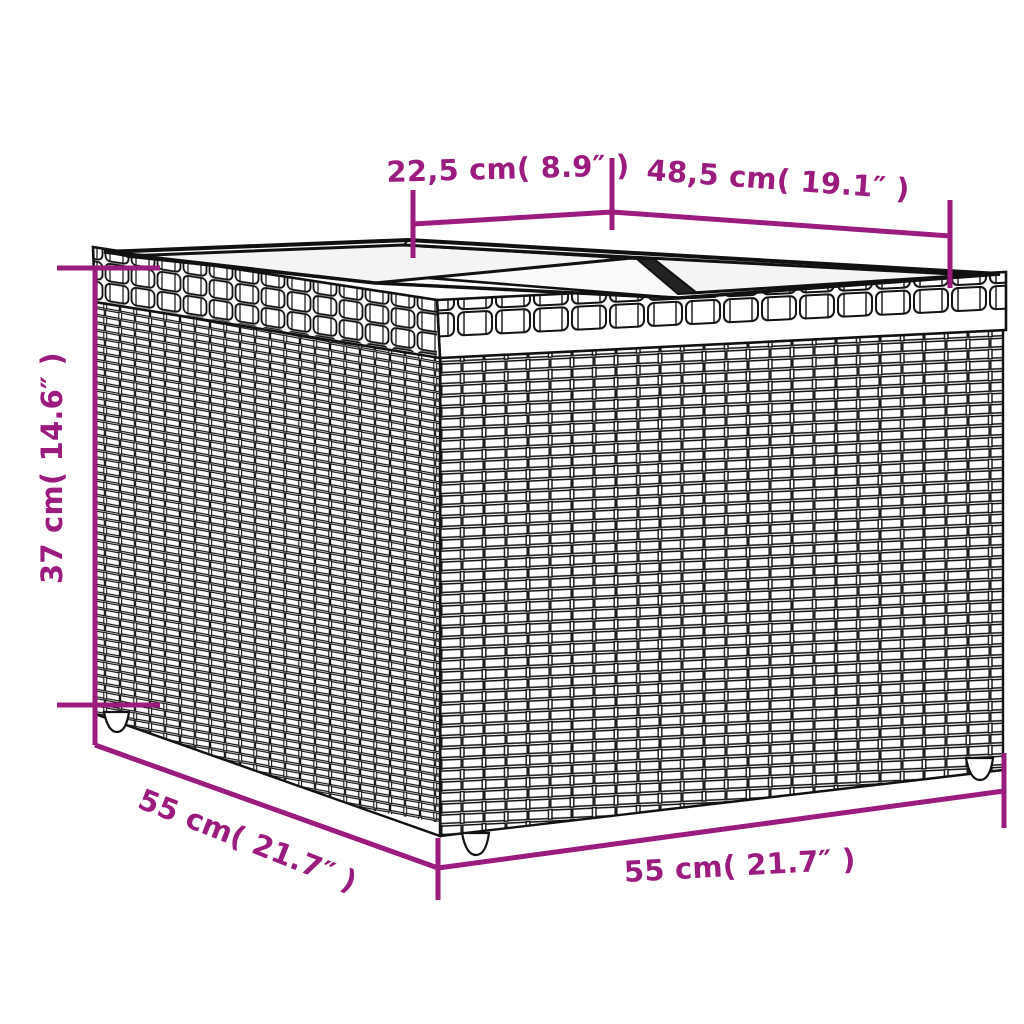  I want to click on foot-front-left, so click(475, 844).